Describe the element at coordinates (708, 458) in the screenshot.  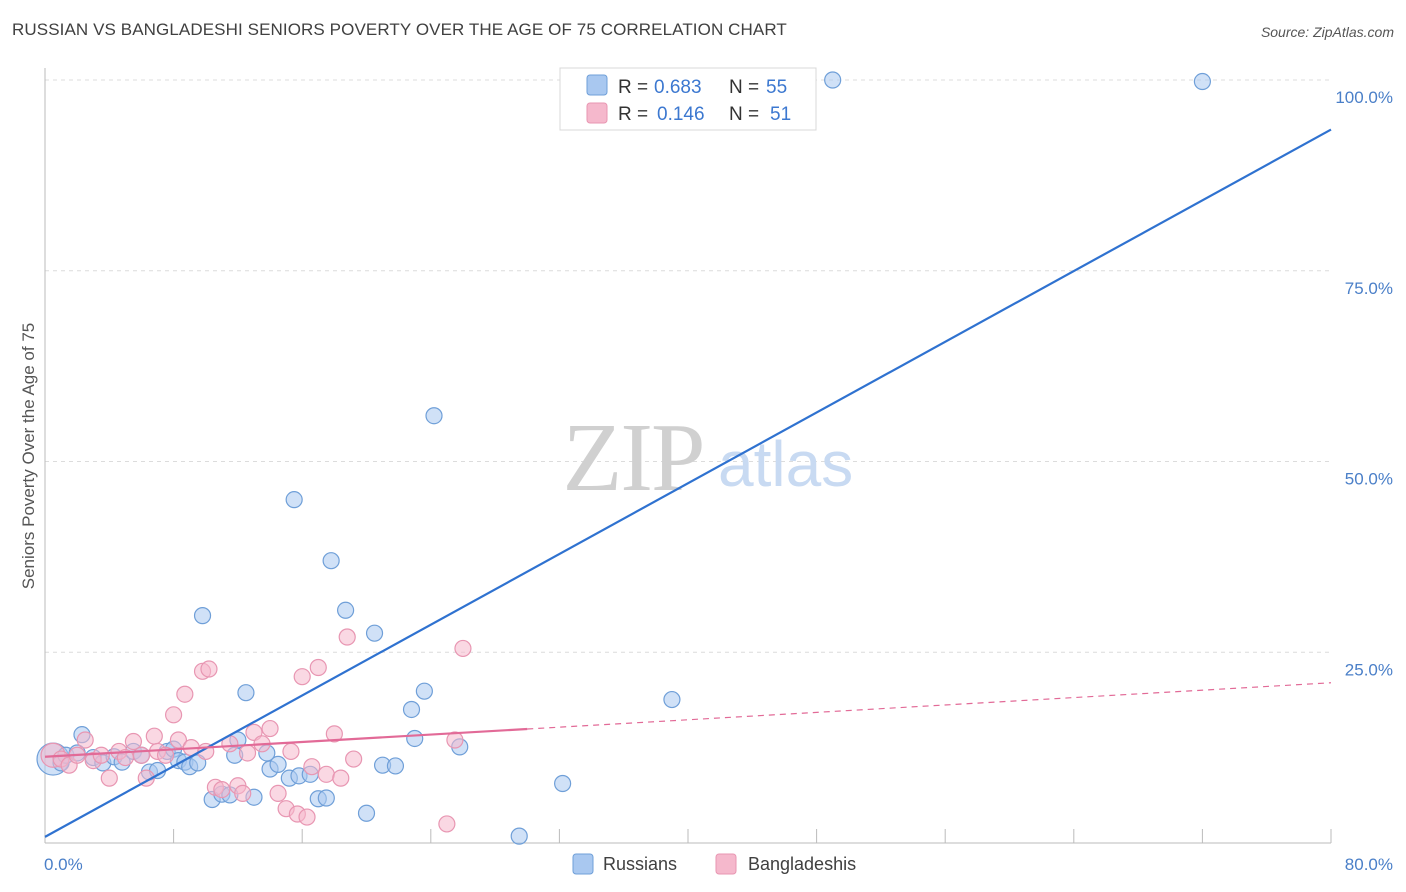
I see `watermark: ZIP atlas` at that location.